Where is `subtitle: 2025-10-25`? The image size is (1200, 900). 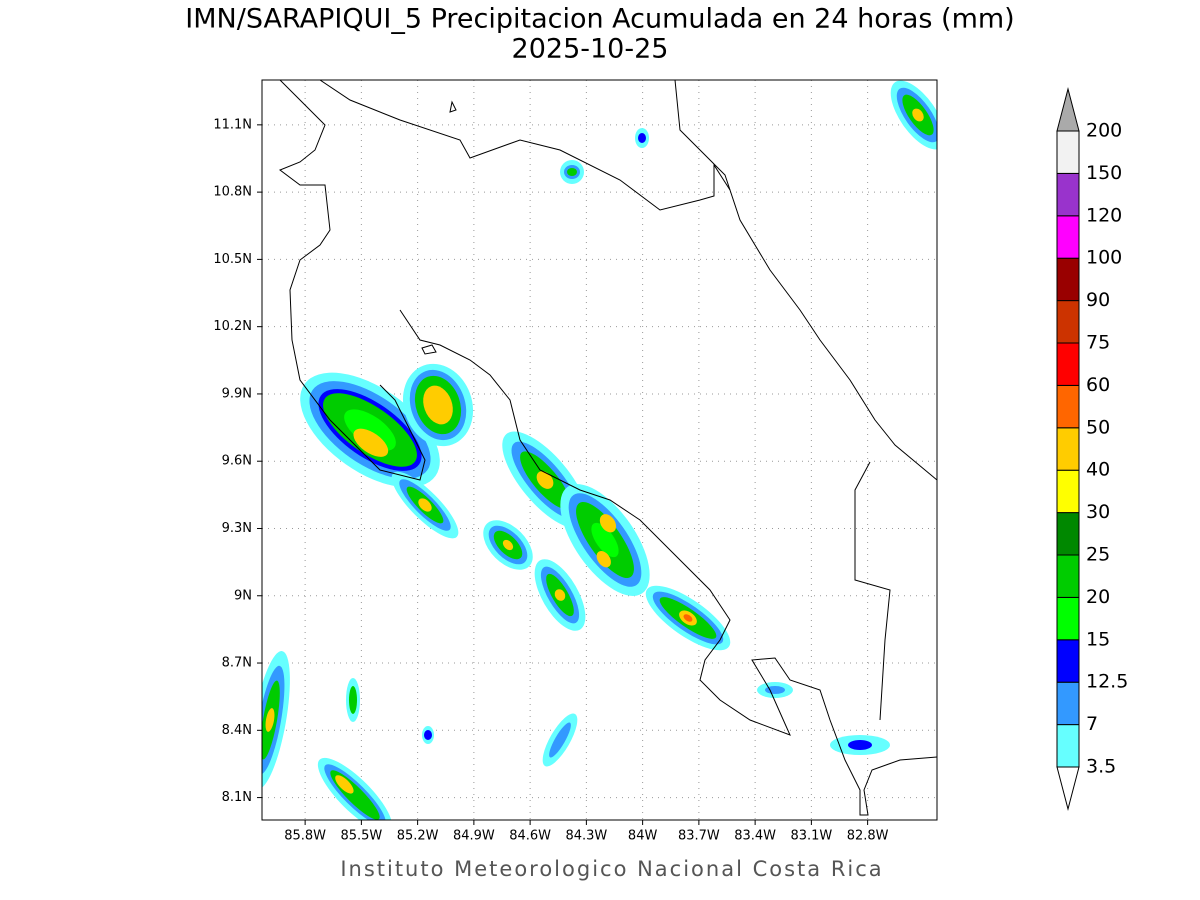 subtitle: 2025-10-25 is located at coordinates (590, 49).